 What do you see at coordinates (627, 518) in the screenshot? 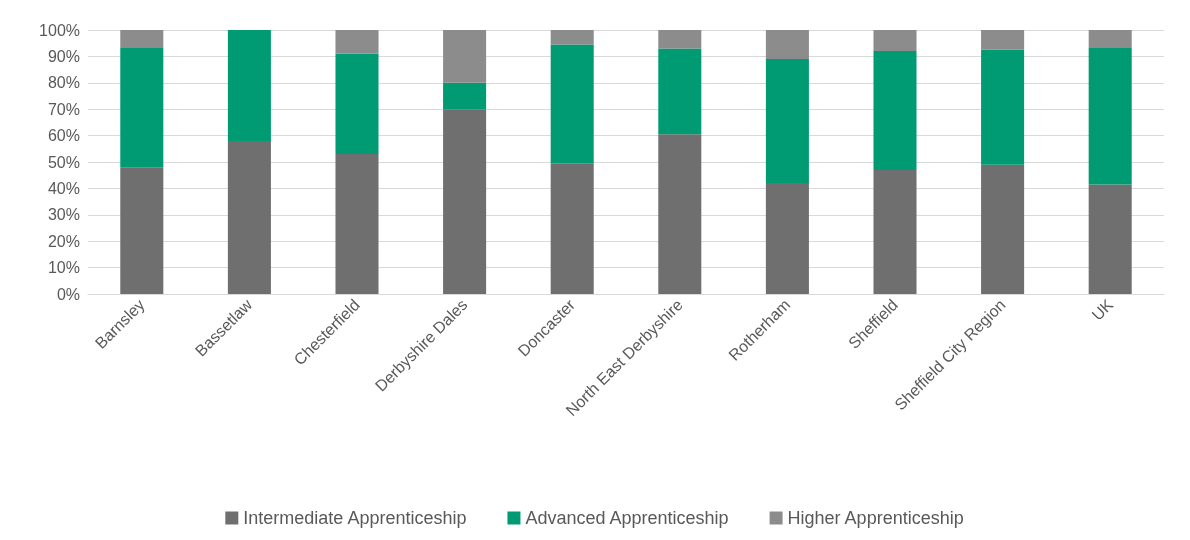
I see `legend-label: Advanced Apprenticeship` at bounding box center [627, 518].